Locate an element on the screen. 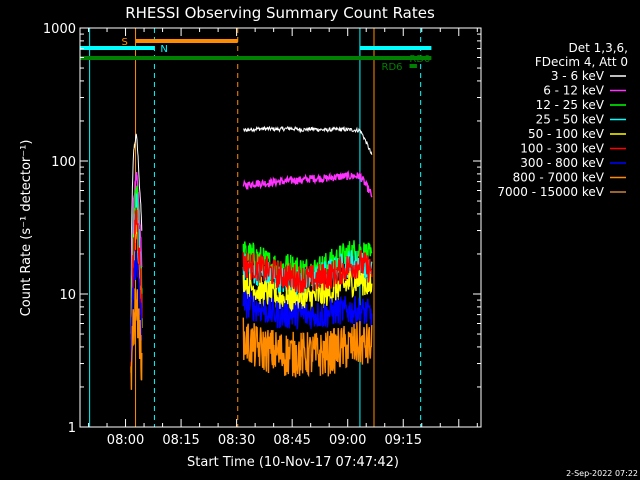  legend-label-1: 6 - 12 keV is located at coordinates (574, 91).